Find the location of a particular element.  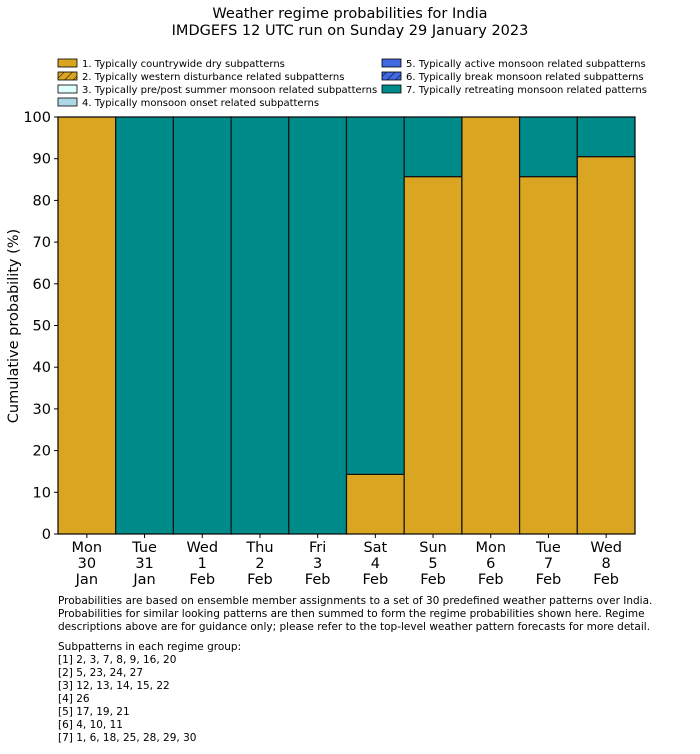

subpattern-group: [2] 5, 23, 24, 27 is located at coordinates (100, 673).